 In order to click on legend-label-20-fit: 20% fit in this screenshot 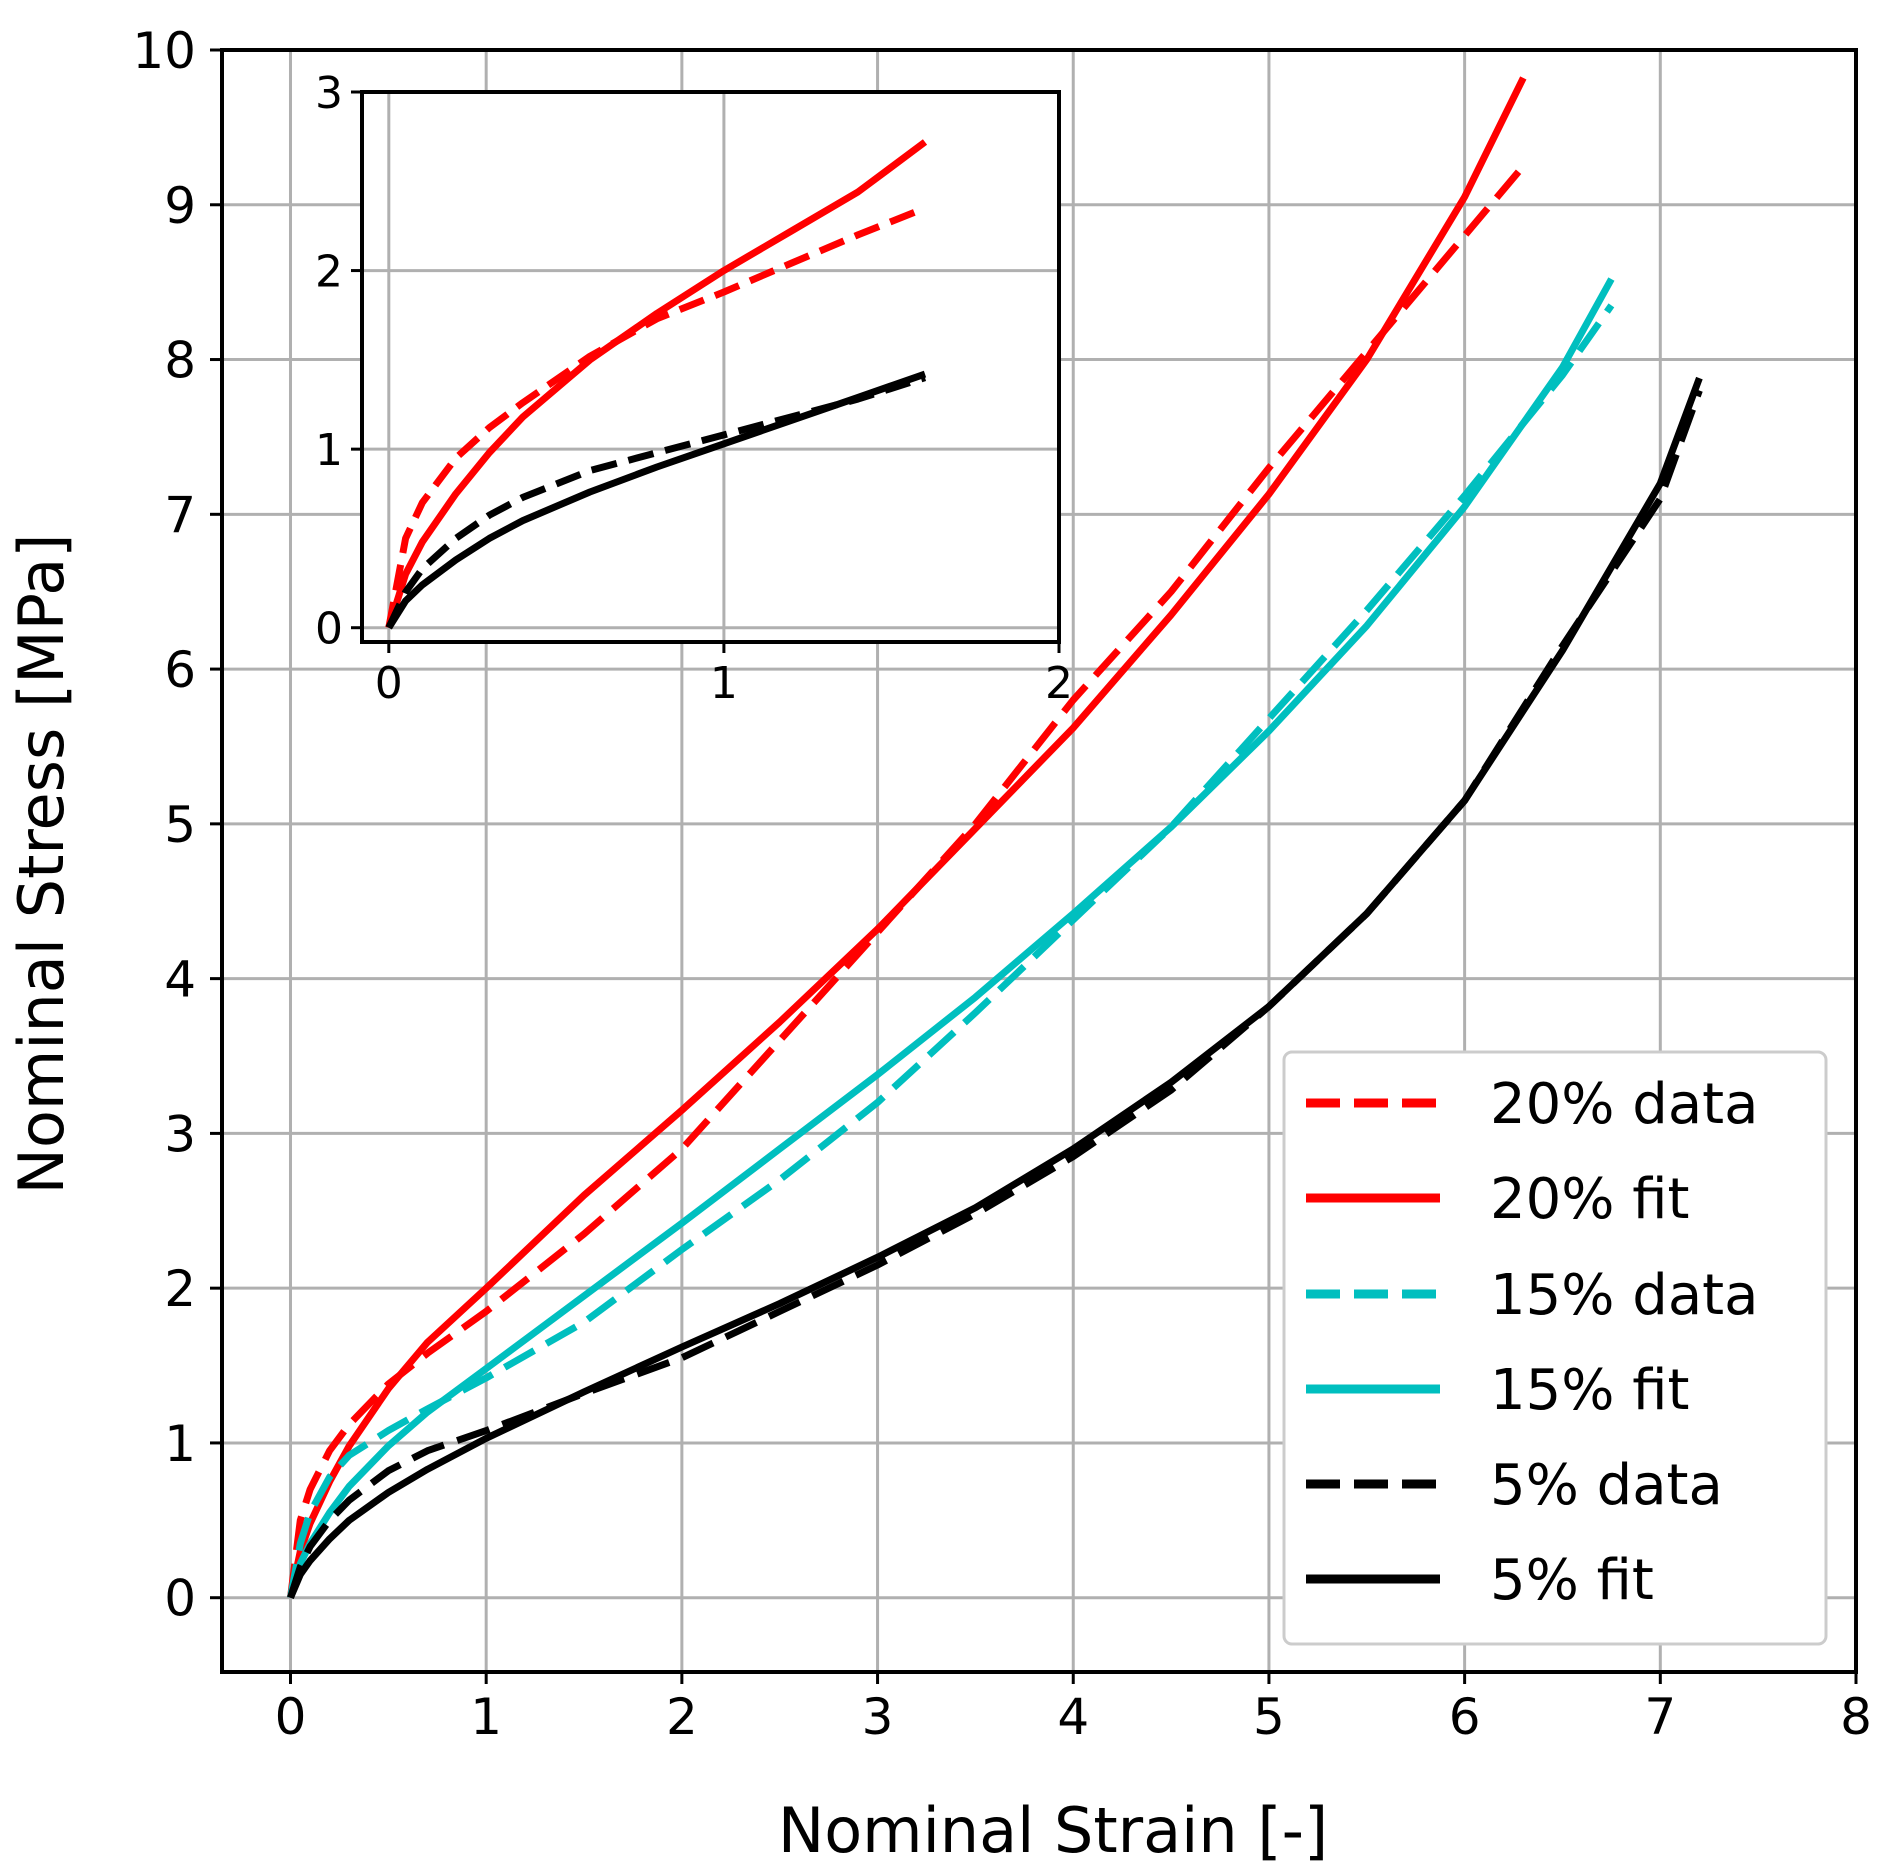, I will do `click(1590, 1199)`.